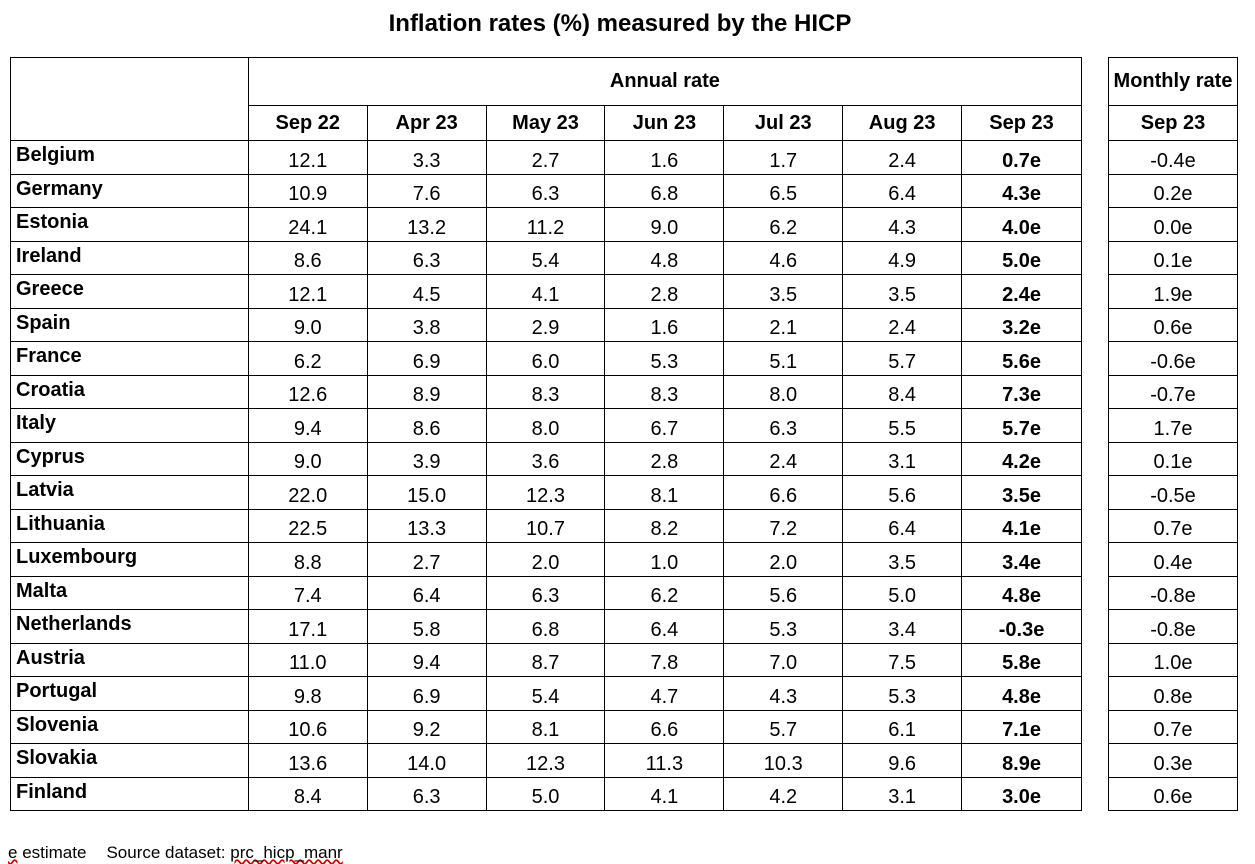  Describe the element at coordinates (783, 291) in the screenshot. I see `rate-cell: 3.5` at that location.